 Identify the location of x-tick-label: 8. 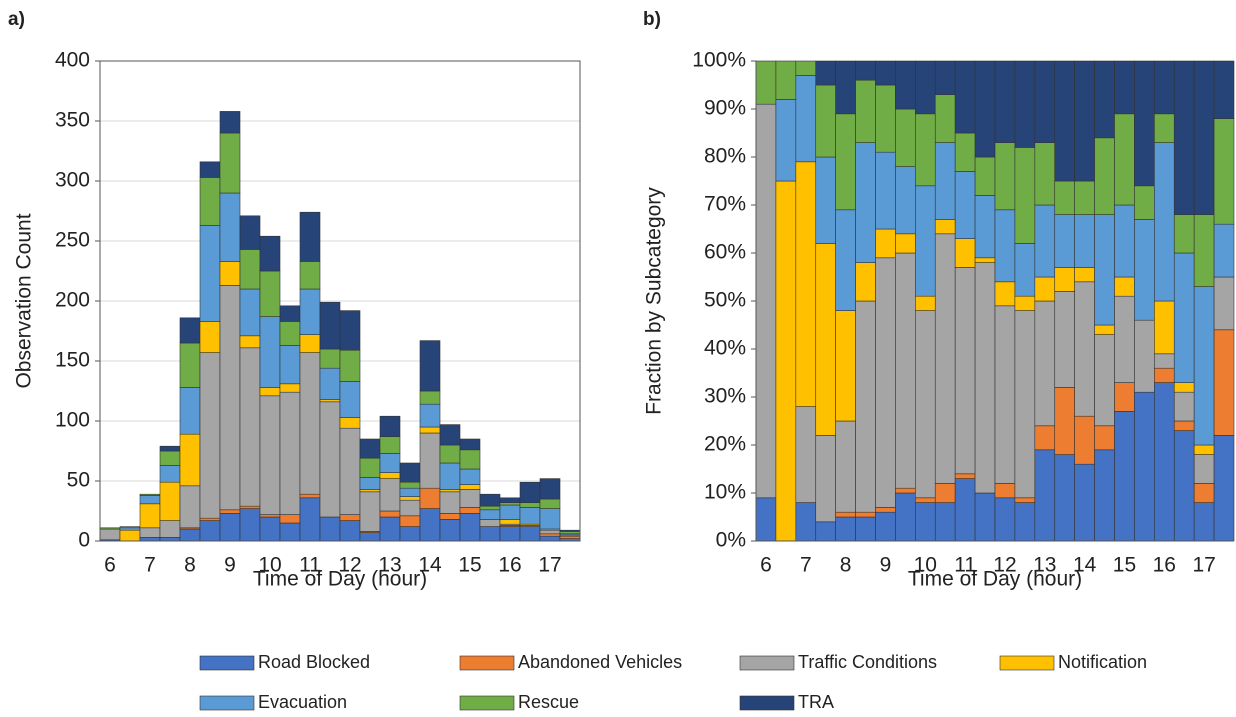
(190, 565).